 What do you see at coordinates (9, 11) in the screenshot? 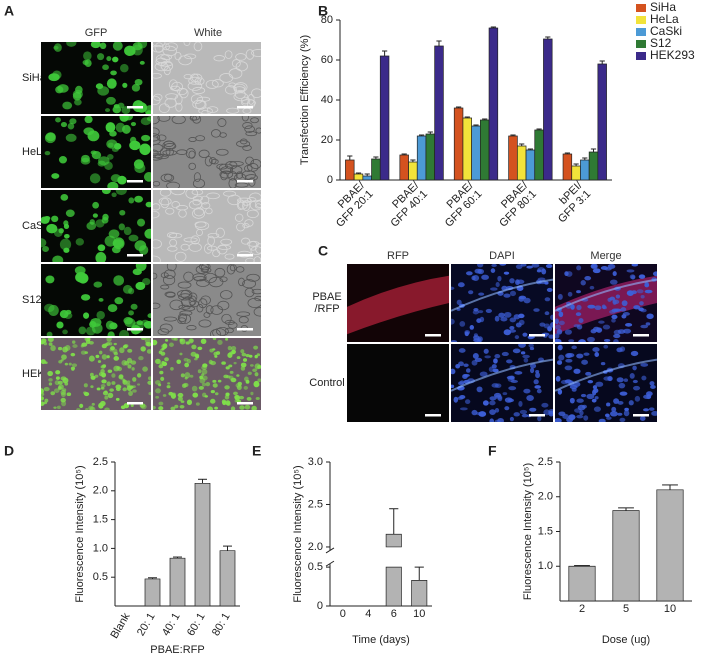
I see `panel-label: A` at bounding box center [9, 11].